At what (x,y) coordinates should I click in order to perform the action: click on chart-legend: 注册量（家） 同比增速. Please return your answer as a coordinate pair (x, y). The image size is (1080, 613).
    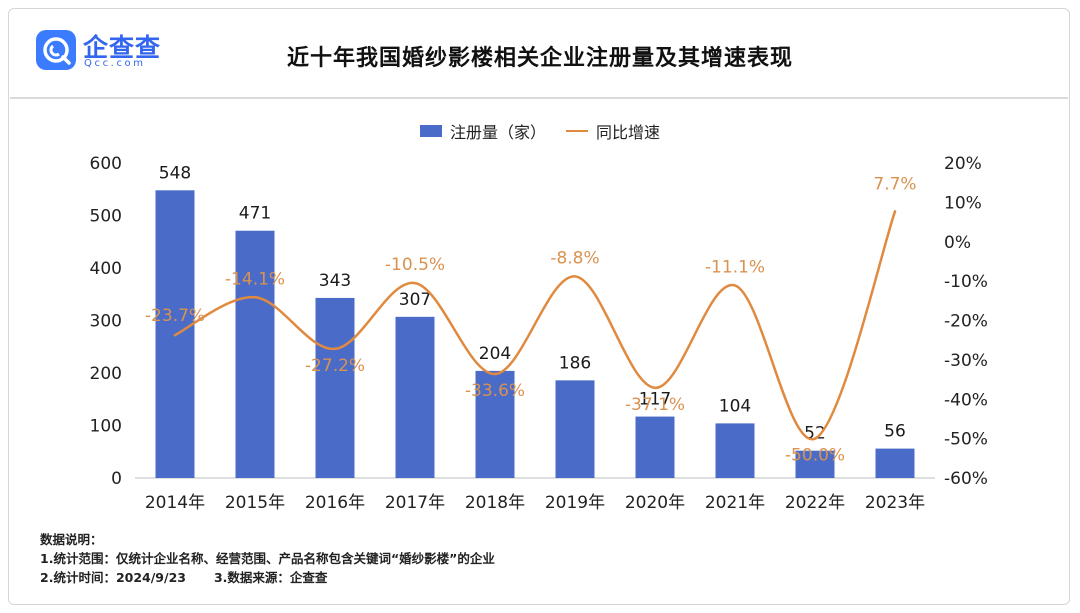
    Looking at the image, I should click on (540, 131).